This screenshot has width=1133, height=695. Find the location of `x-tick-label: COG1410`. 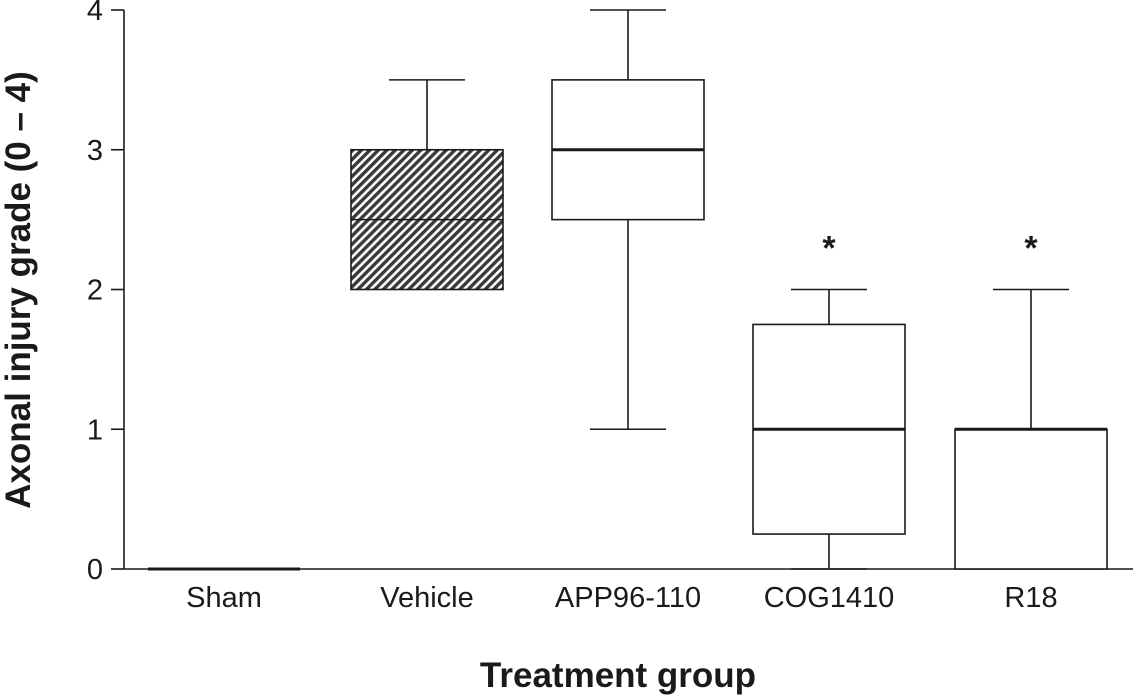

x-tick-label: COG1410 is located at coordinates (829, 598).